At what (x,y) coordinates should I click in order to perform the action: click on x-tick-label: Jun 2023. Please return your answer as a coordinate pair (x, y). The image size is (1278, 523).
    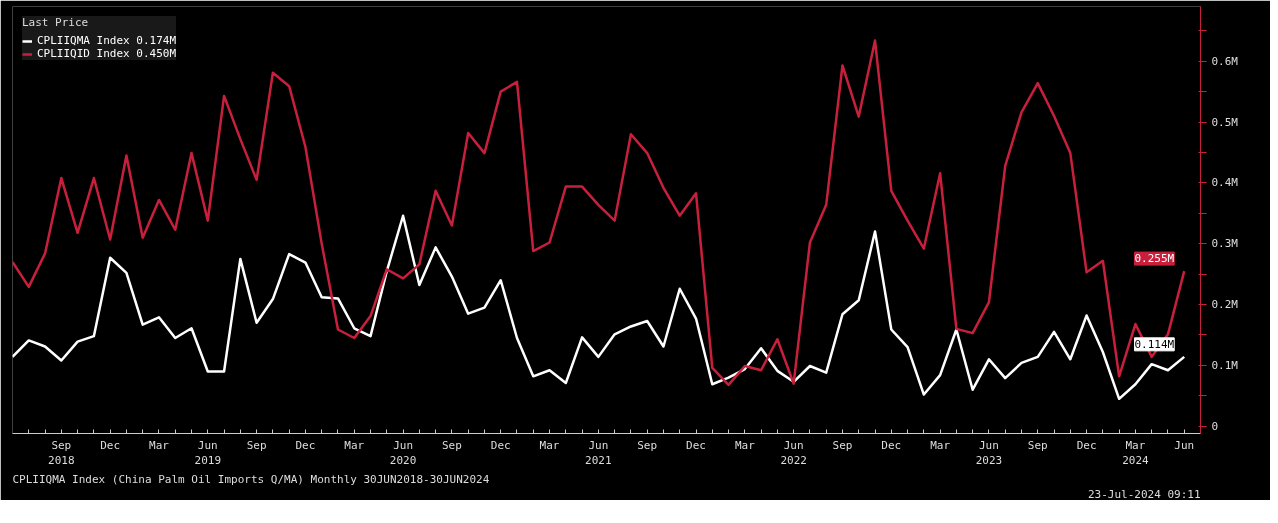
    Looking at the image, I should click on (989, 453).